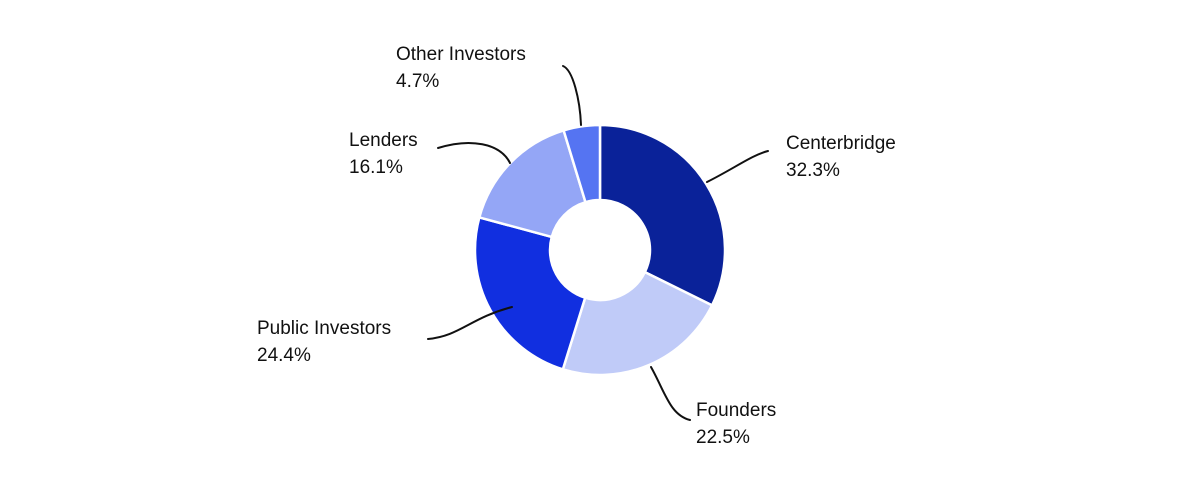 The height and width of the screenshot is (500, 1200). What do you see at coordinates (417, 81) in the screenshot?
I see `label-value-other-investors: 4.7%` at bounding box center [417, 81].